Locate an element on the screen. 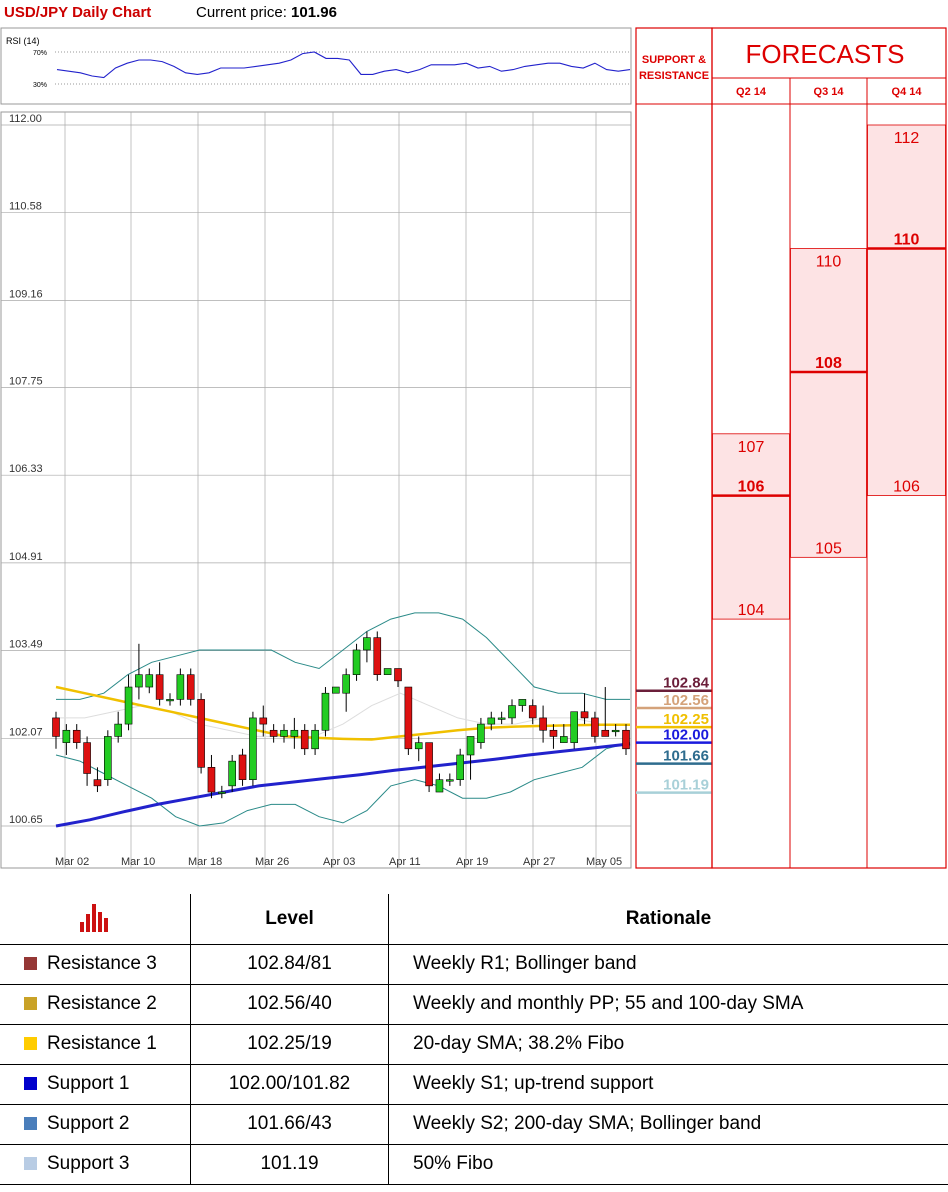  level-value: 101.19 is located at coordinates (289, 1164).